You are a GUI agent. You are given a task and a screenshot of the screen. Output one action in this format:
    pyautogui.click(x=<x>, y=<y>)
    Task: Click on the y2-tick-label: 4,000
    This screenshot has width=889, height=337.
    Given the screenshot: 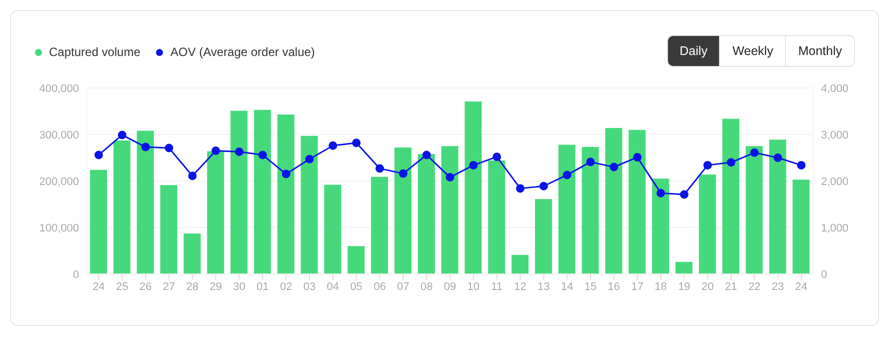 What is the action you would take?
    pyautogui.click(x=835, y=88)
    